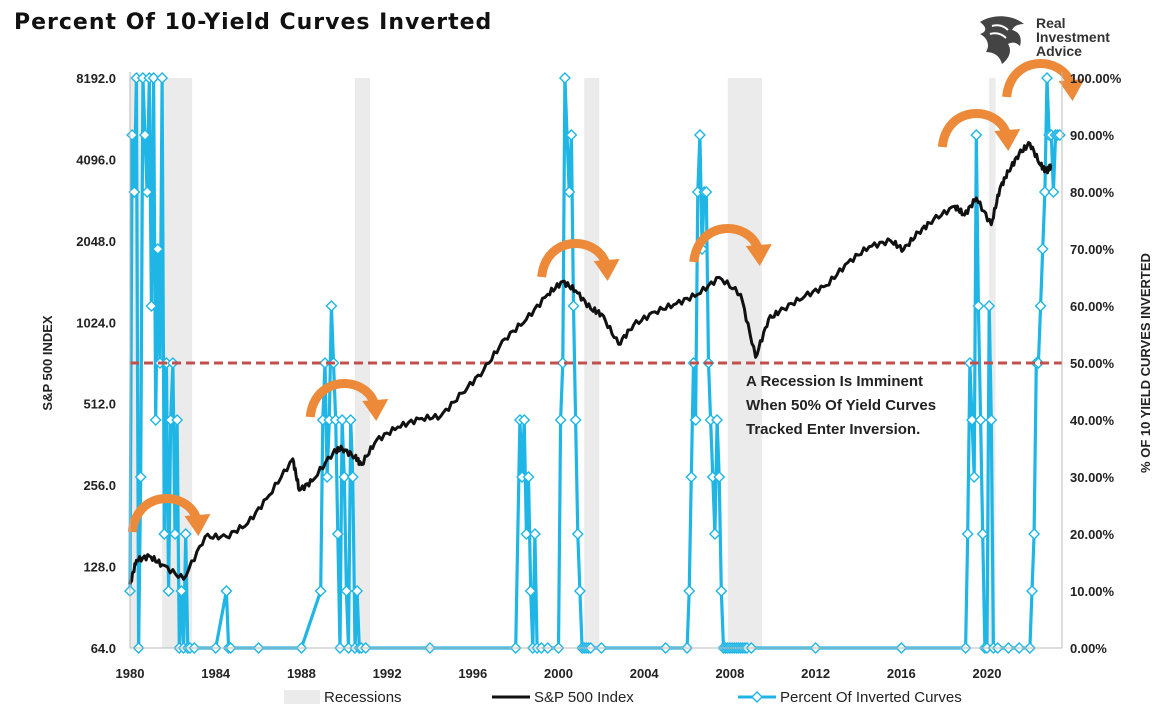 This screenshot has width=1174, height=726. I want to click on x-tick-label: 2008, so click(729, 673).